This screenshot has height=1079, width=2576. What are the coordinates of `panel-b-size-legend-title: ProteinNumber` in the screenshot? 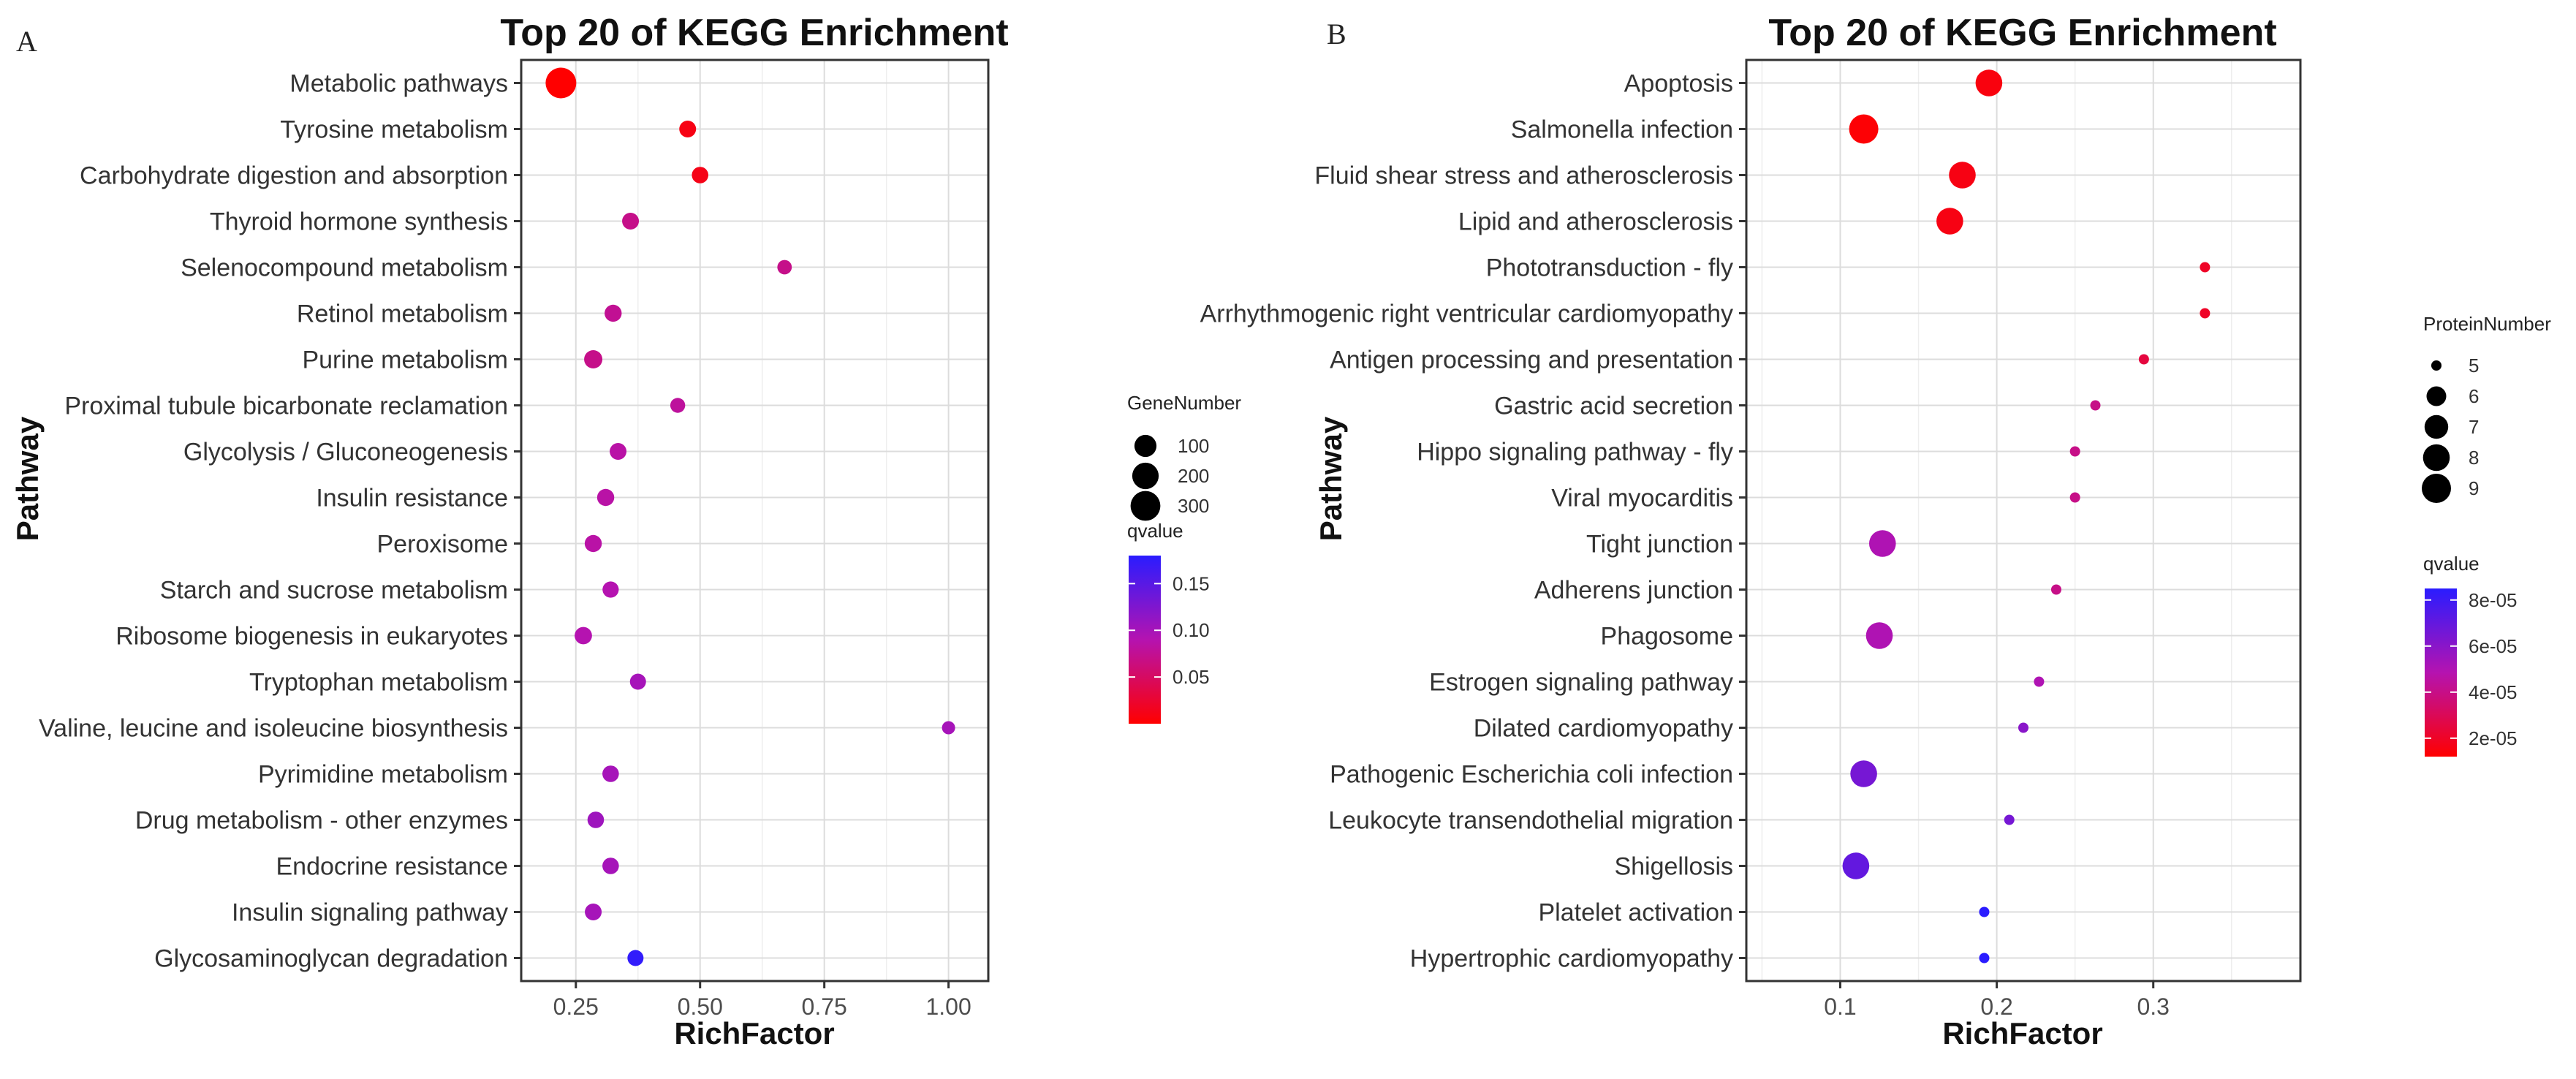 It's located at (2487, 324).